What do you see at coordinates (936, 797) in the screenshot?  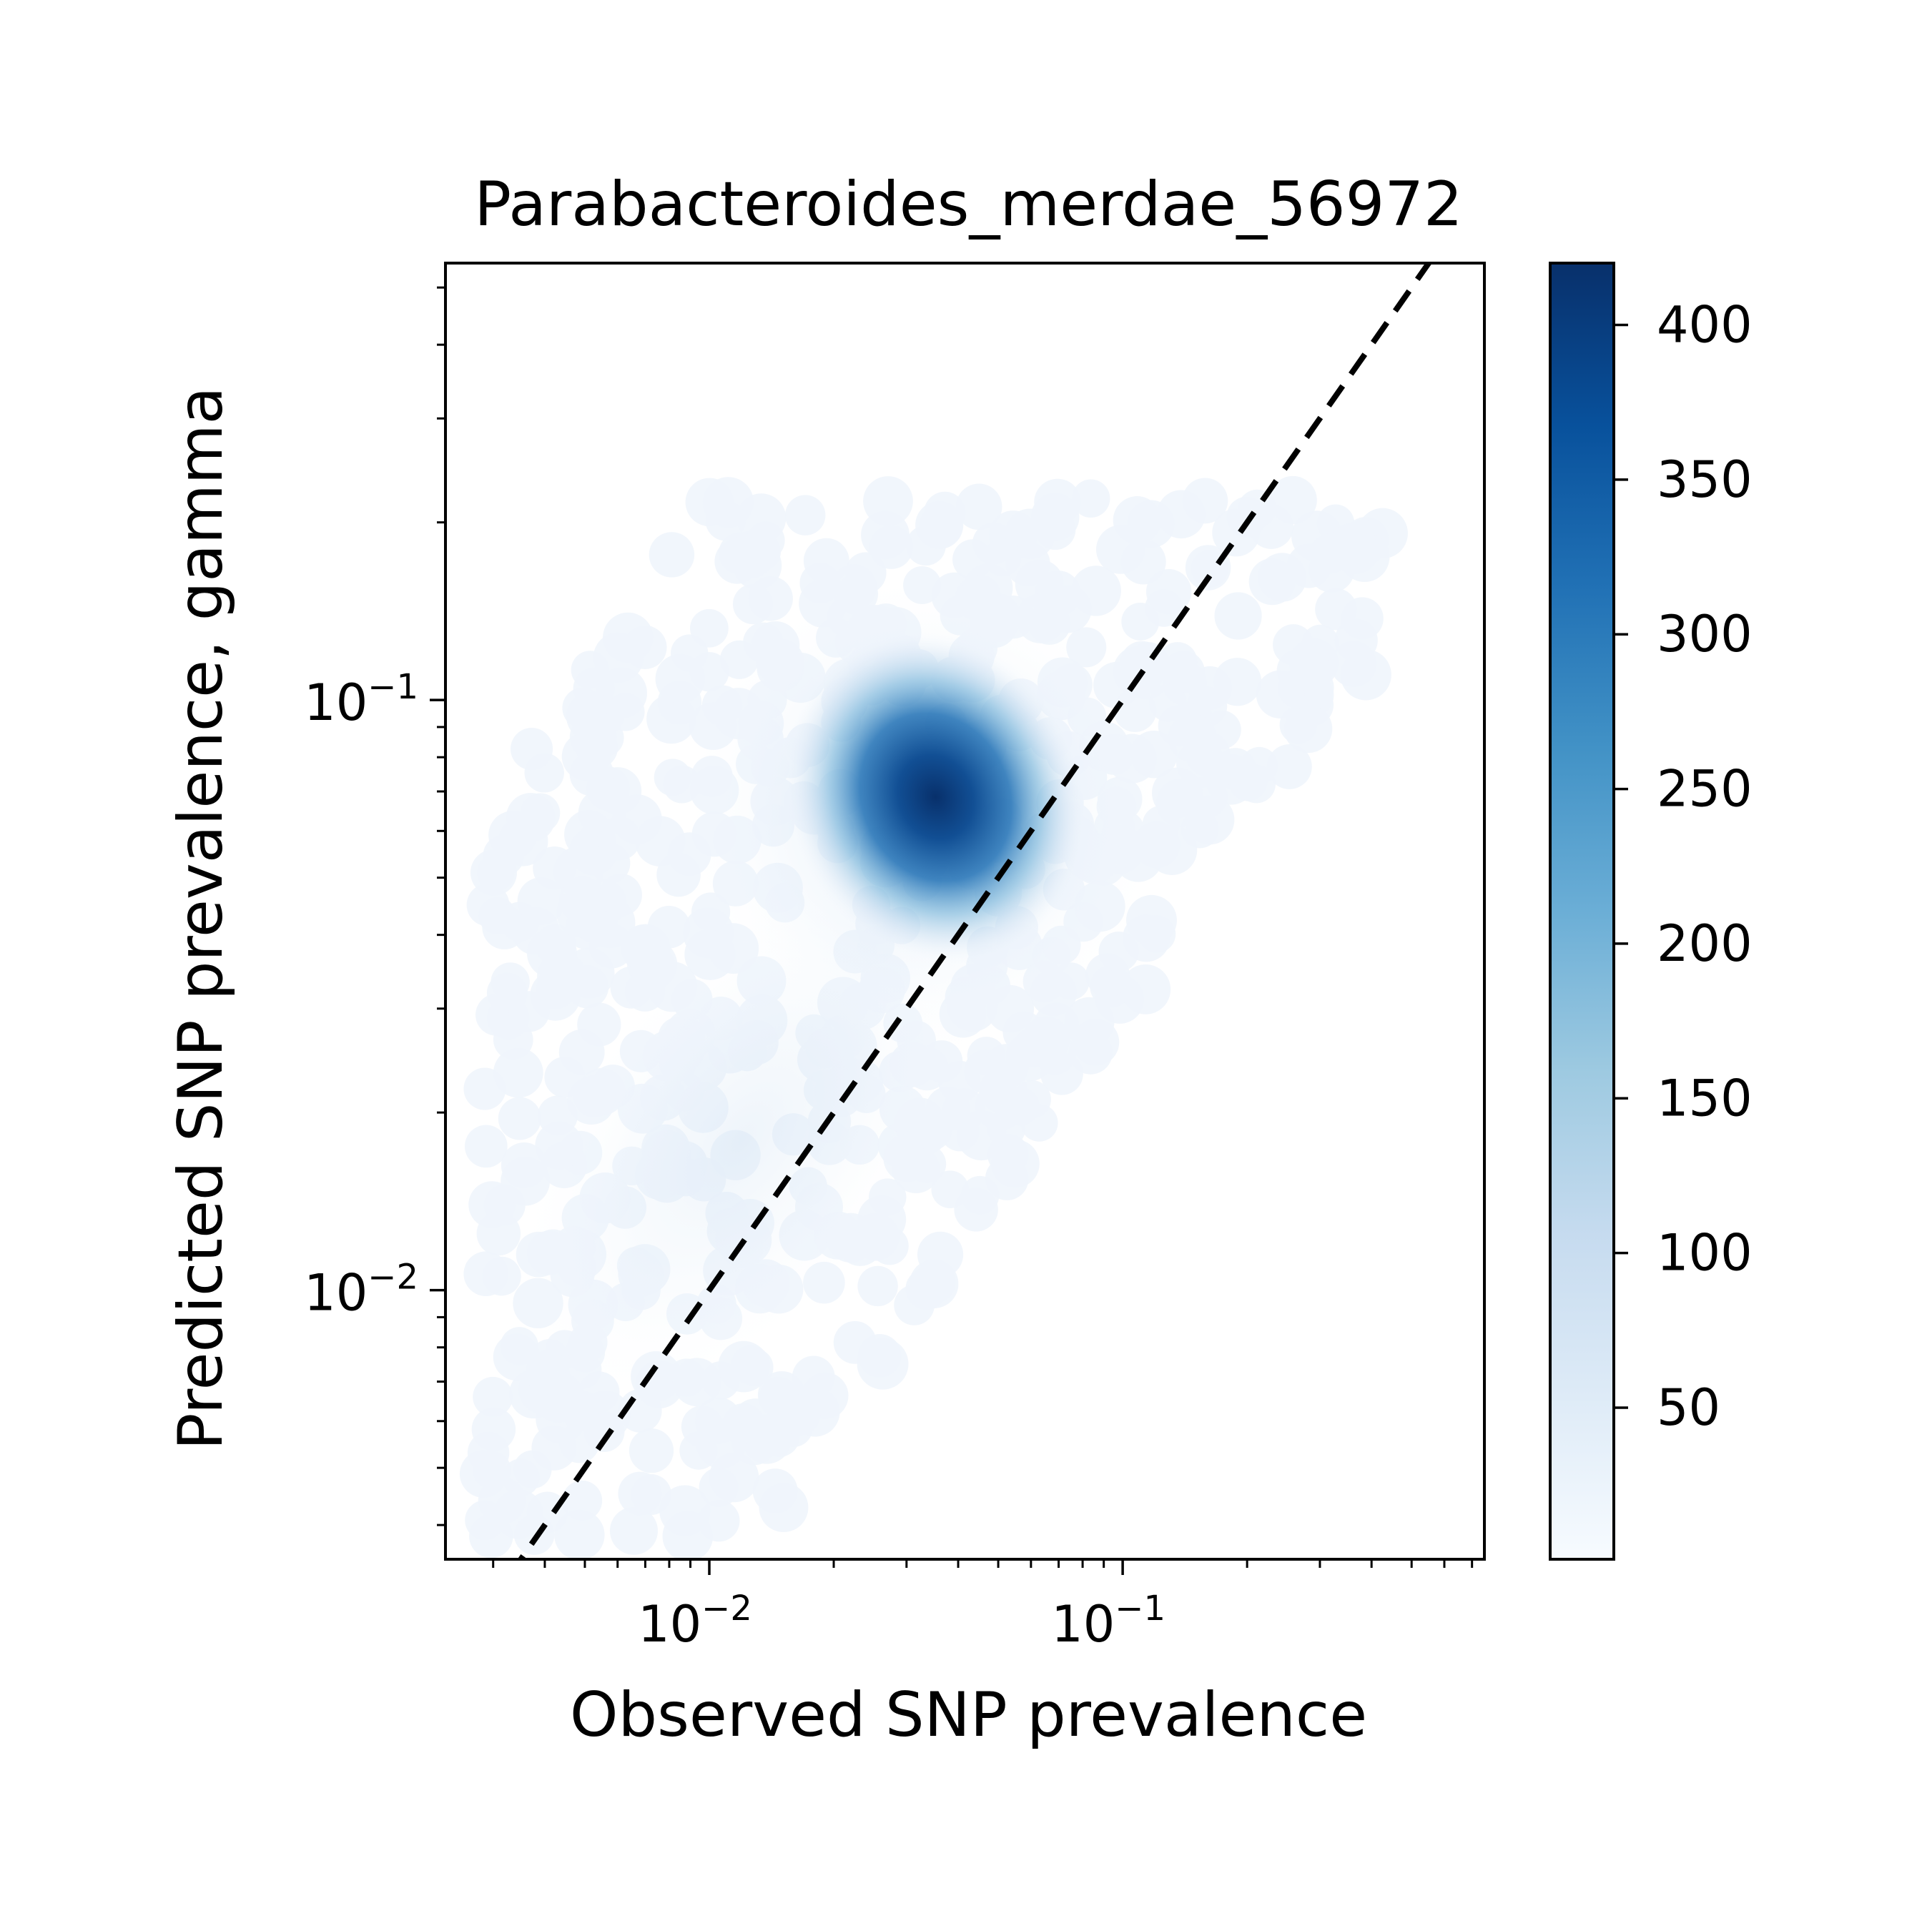 I see `density-core` at bounding box center [936, 797].